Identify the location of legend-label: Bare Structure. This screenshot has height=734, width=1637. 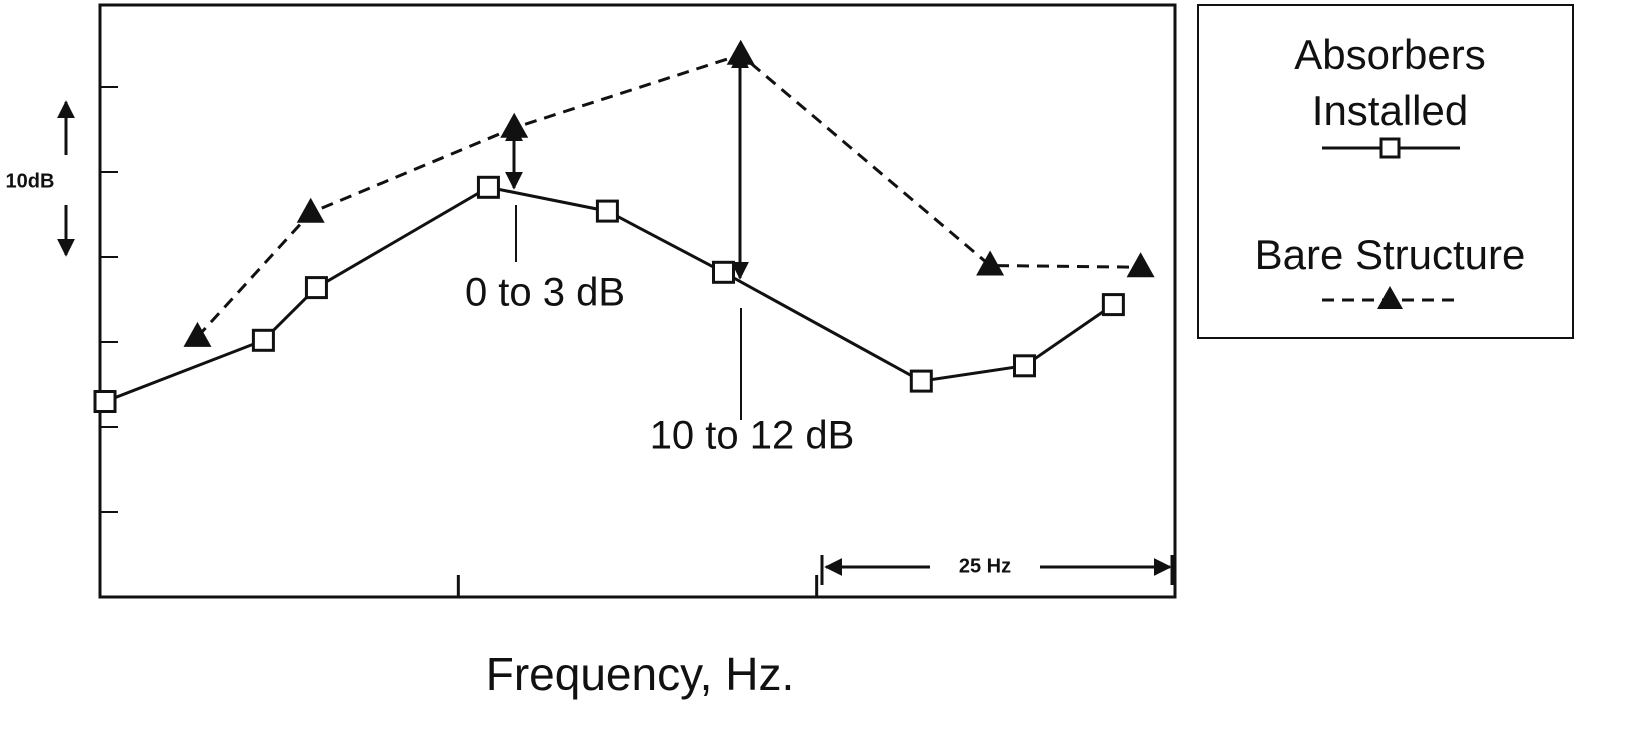
(1390, 254).